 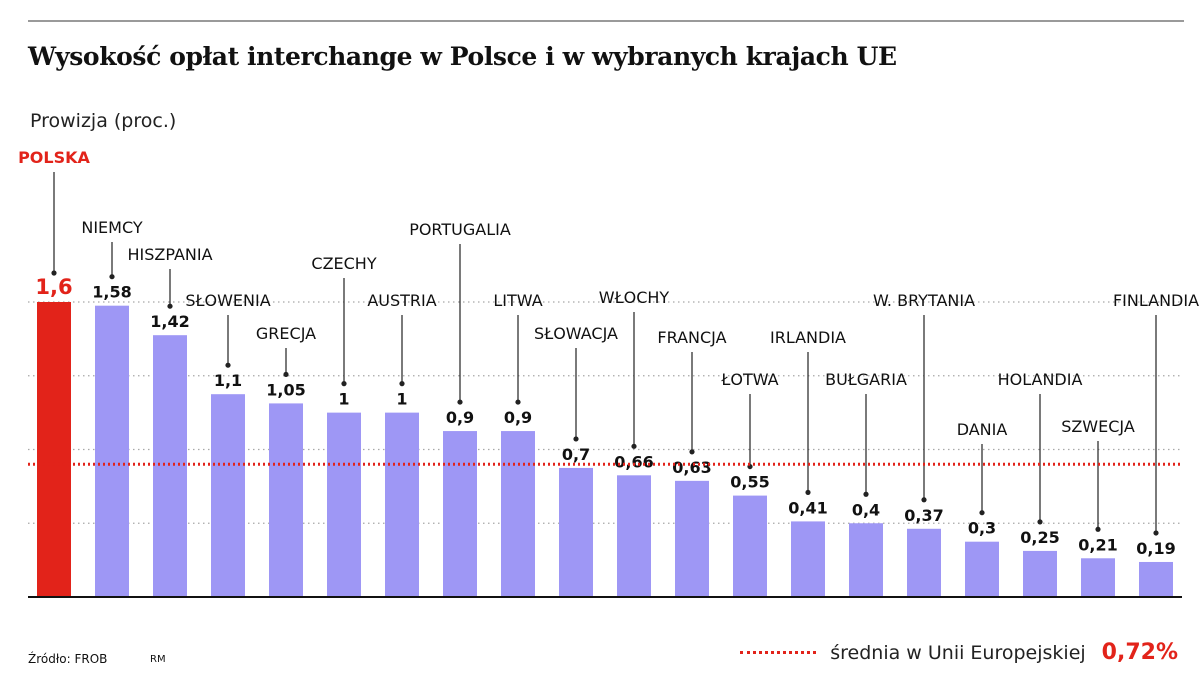 I want to click on legend-average-line, so click(x=778, y=652).